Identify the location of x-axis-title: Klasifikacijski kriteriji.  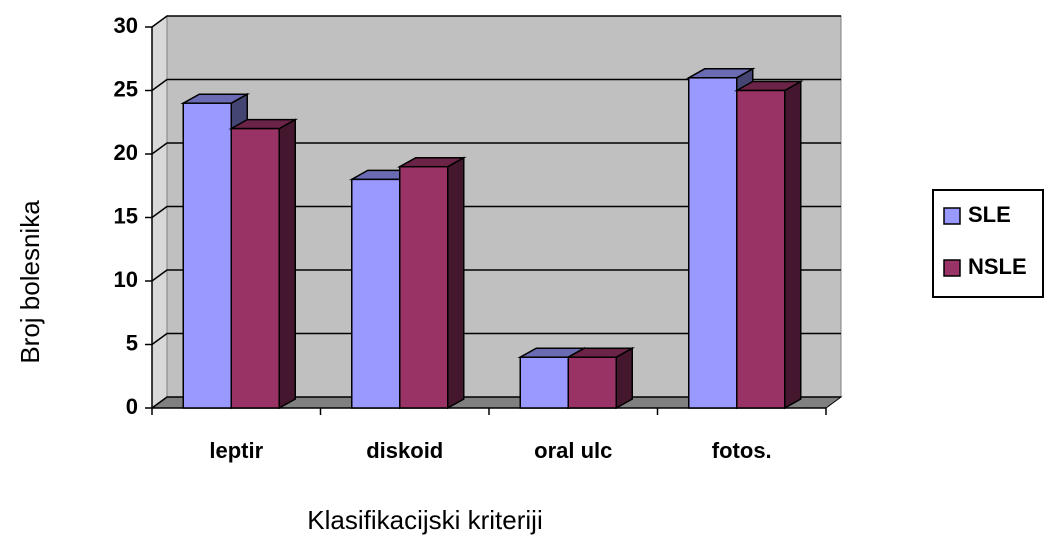
(424, 520).